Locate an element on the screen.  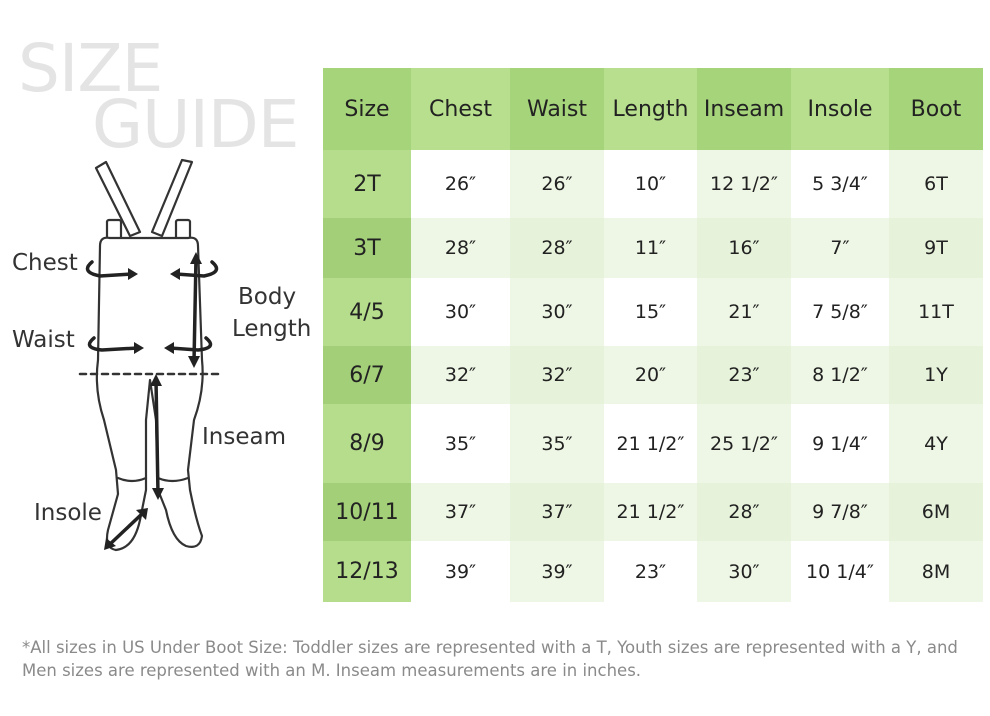
title-line-2: GUIDE is located at coordinates (195, 124).